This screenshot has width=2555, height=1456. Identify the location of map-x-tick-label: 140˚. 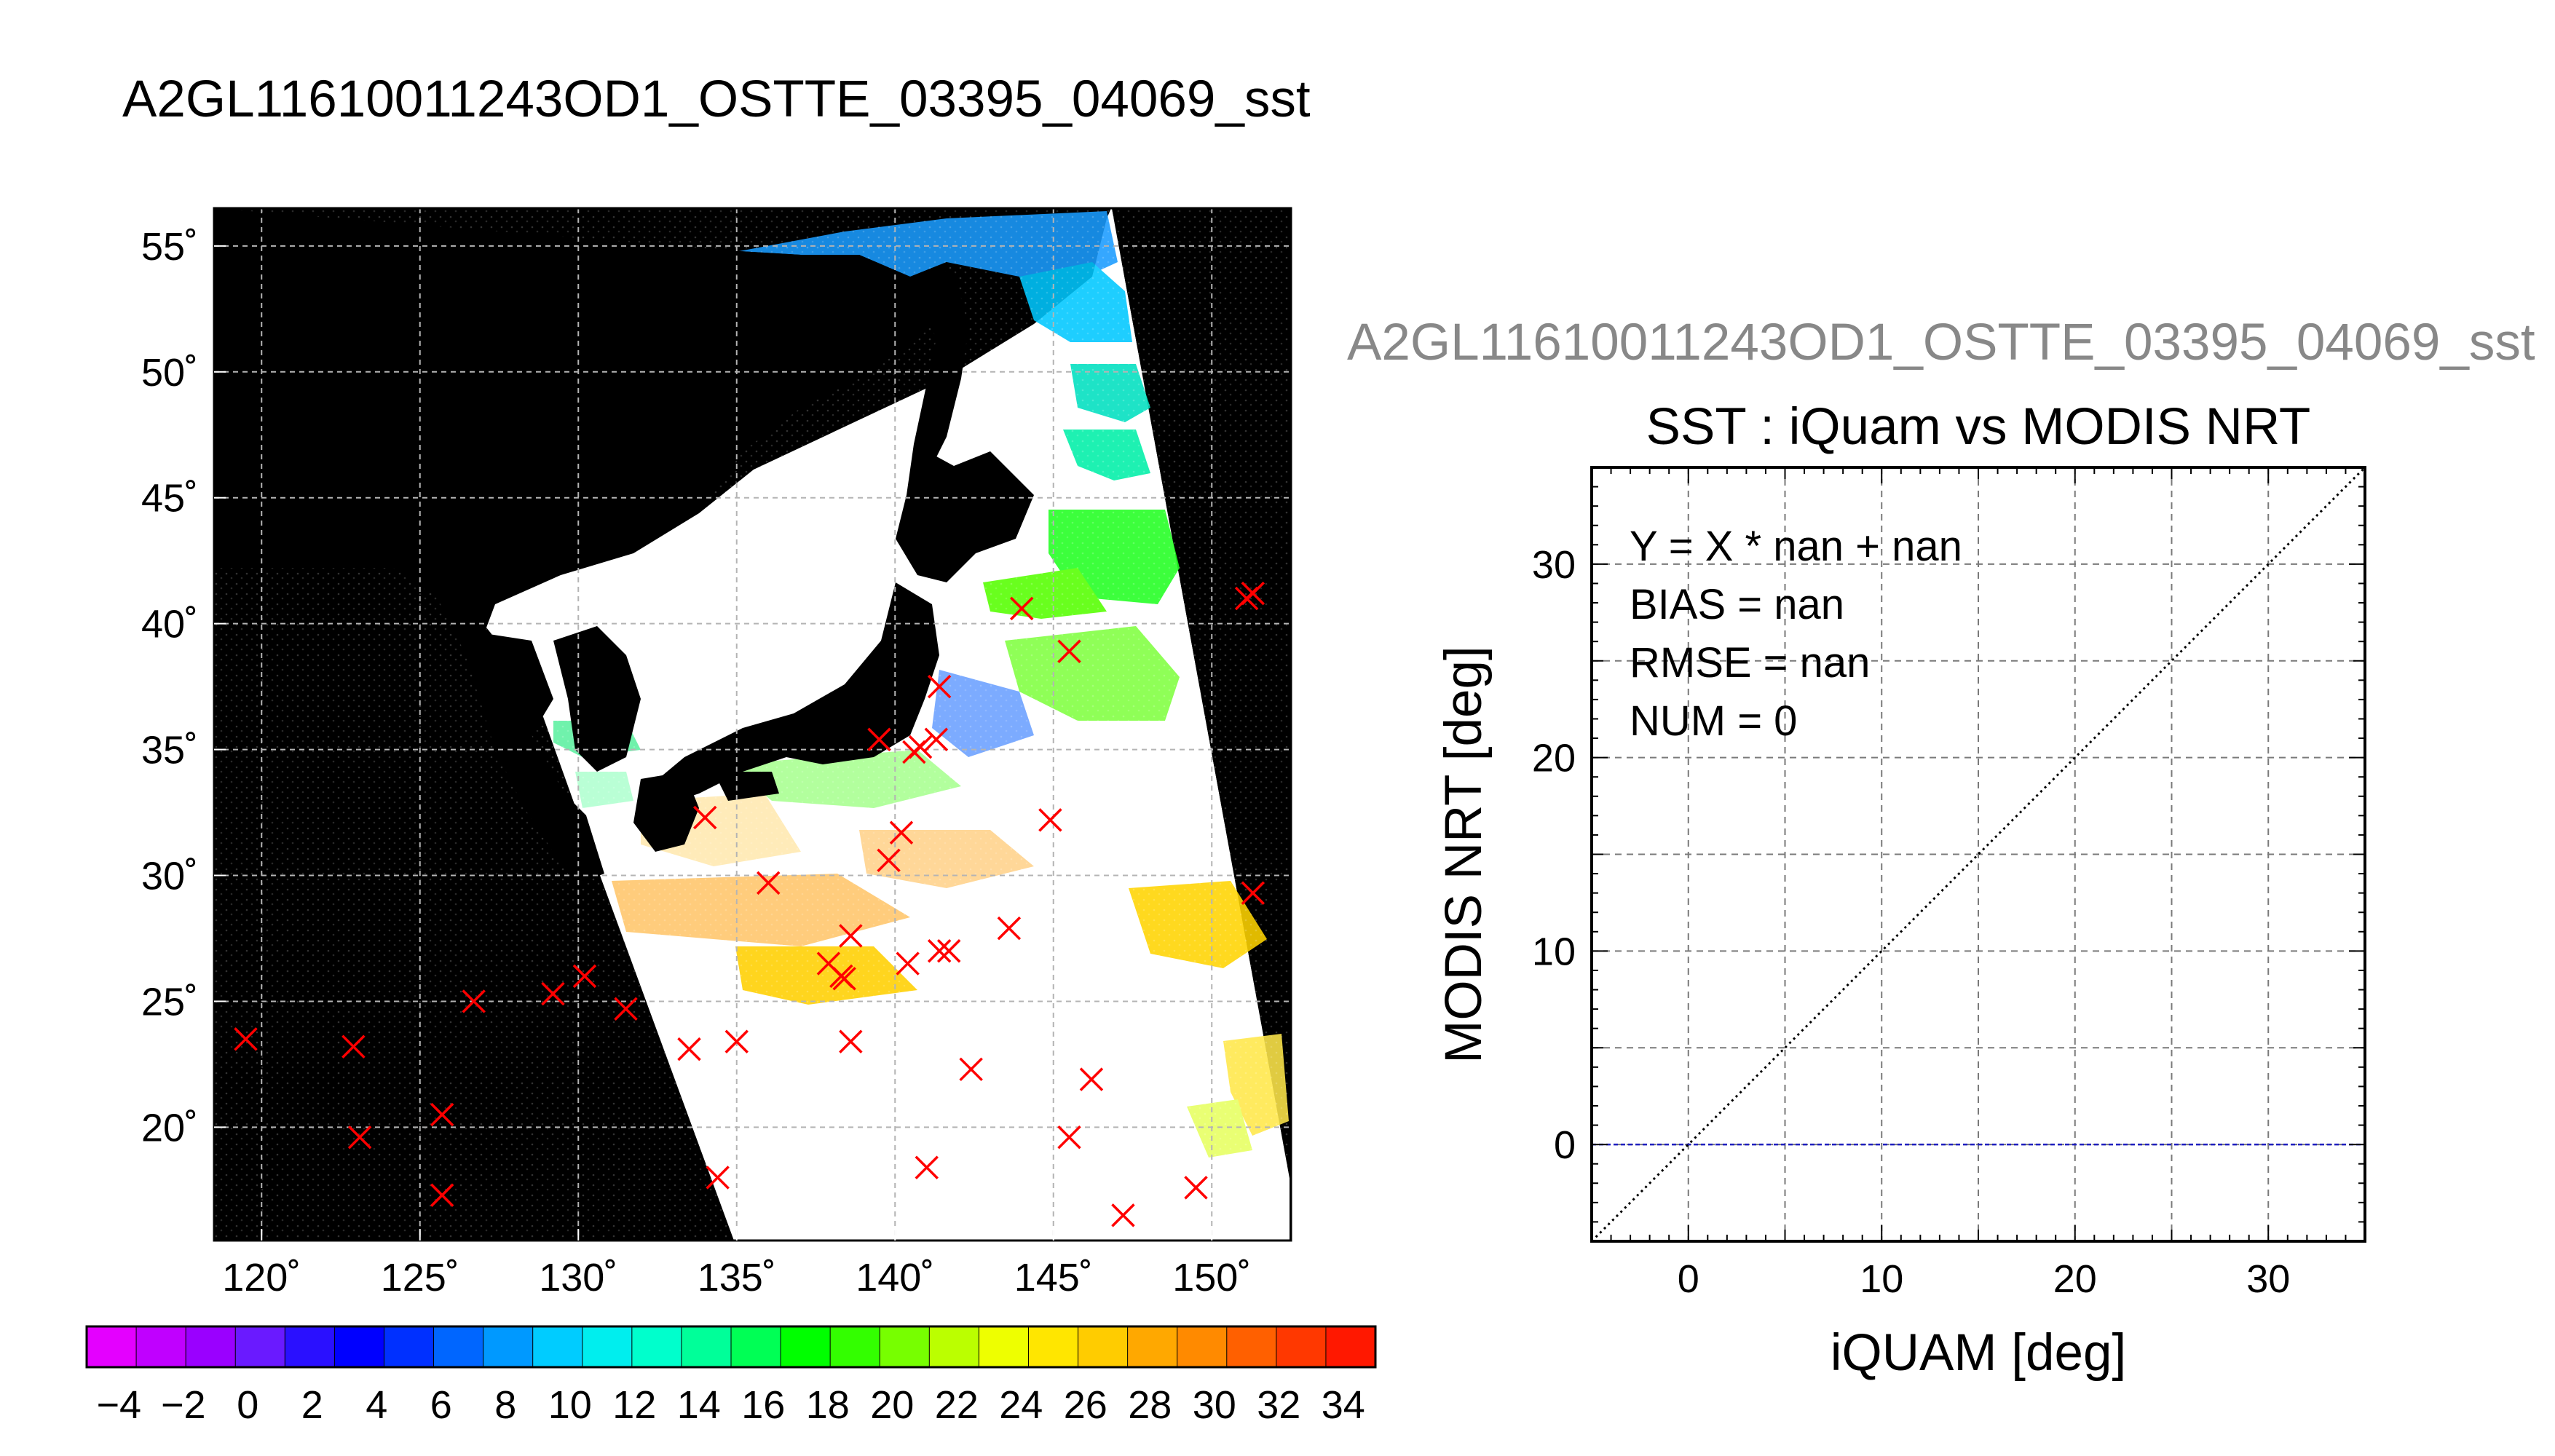
(895, 1277).